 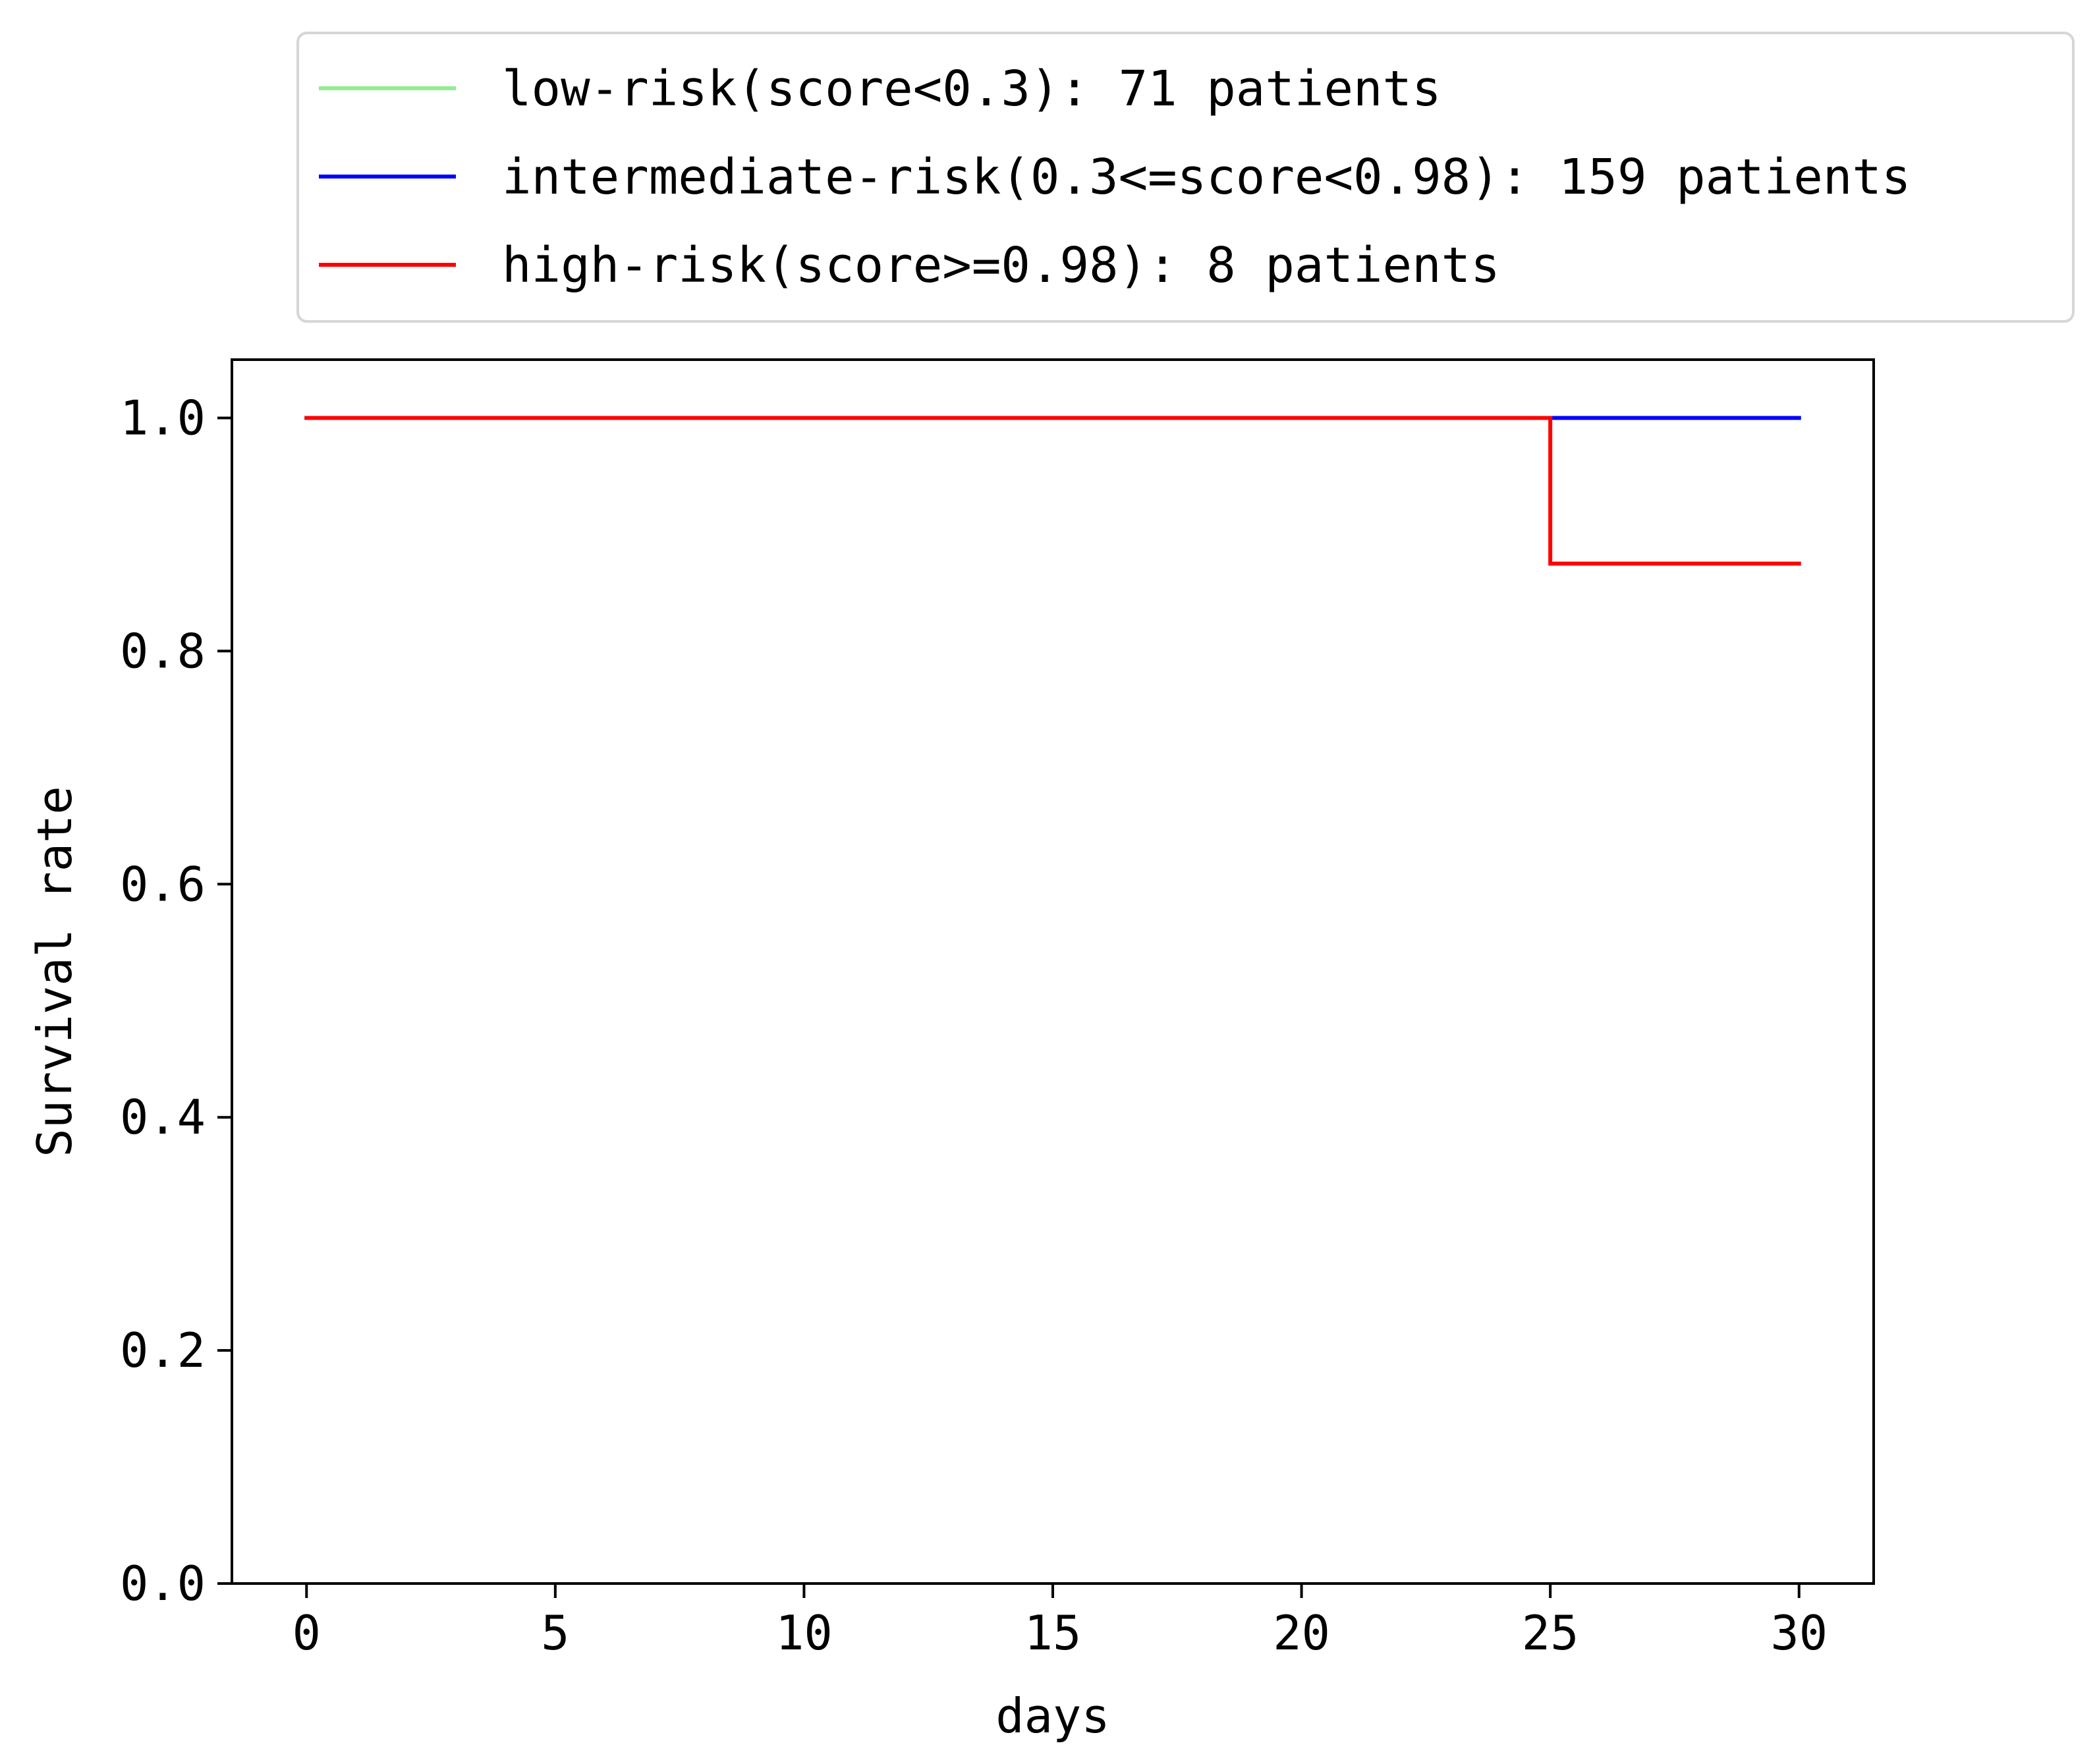 What do you see at coordinates (971, 89) in the screenshot?
I see `legend-label-0: low-risk(score<0.3): 71 patients` at bounding box center [971, 89].